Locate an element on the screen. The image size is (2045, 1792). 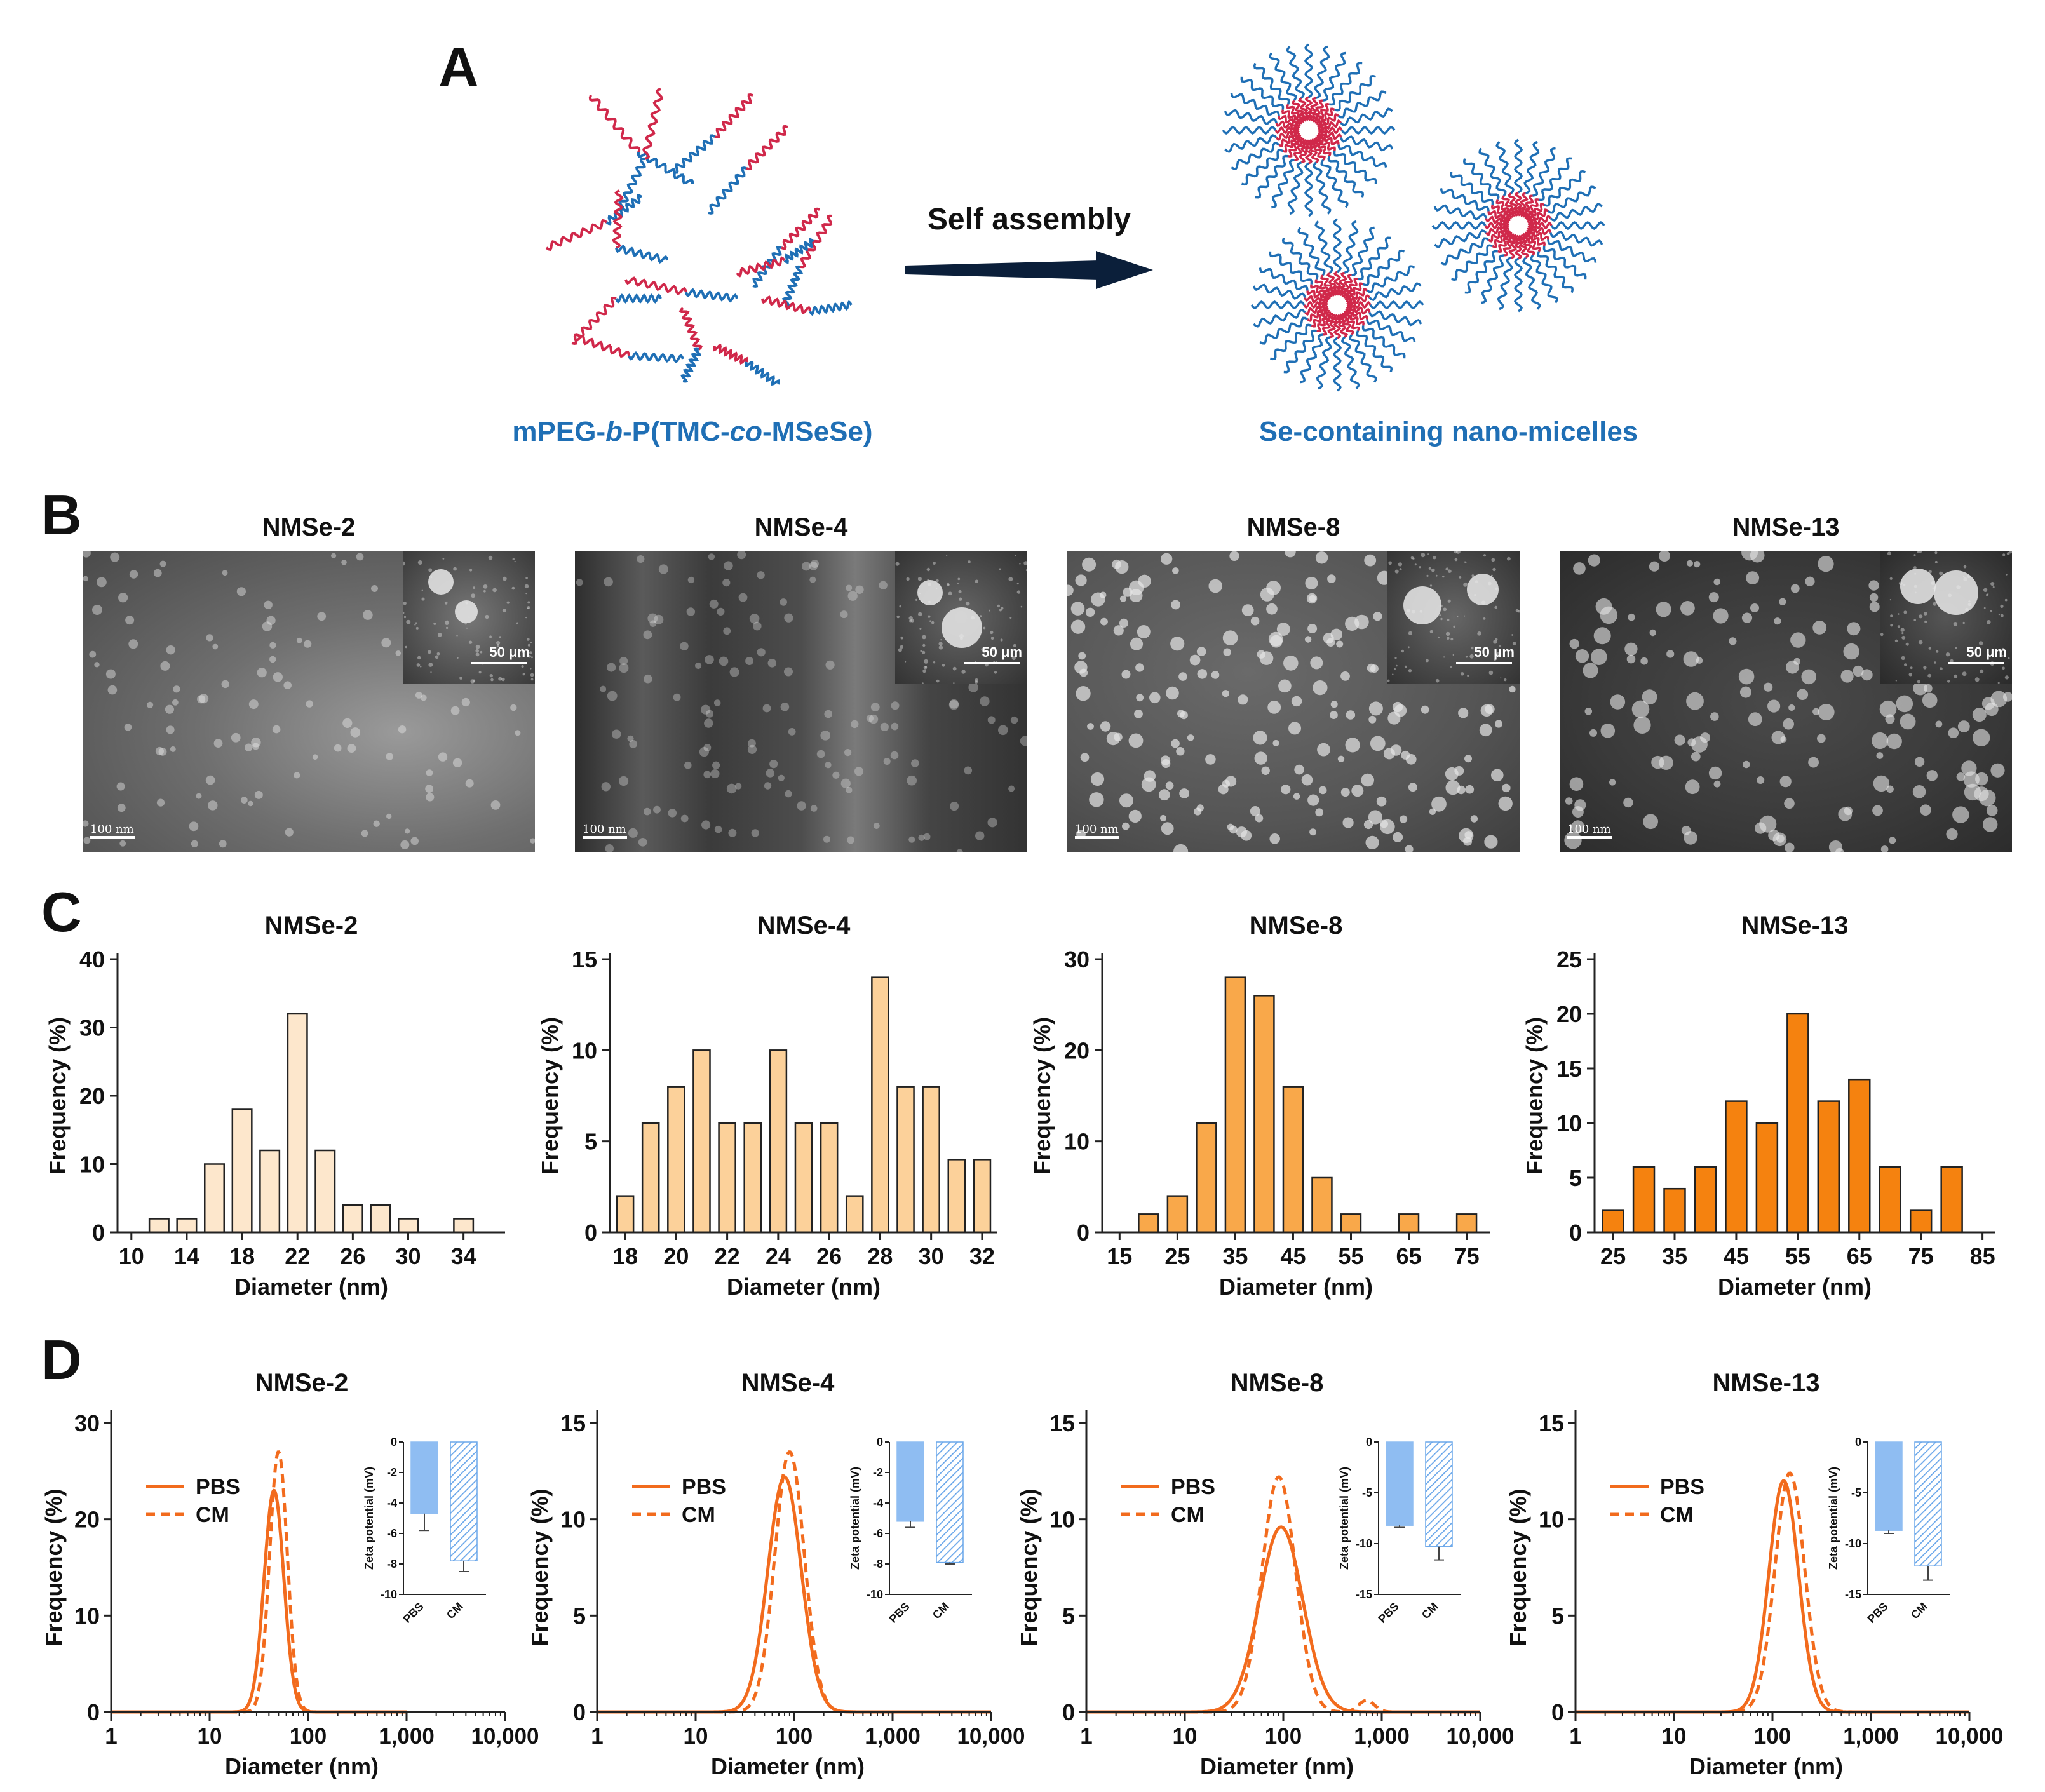
x-tick-label: 55 is located at coordinates (1350, 1256).